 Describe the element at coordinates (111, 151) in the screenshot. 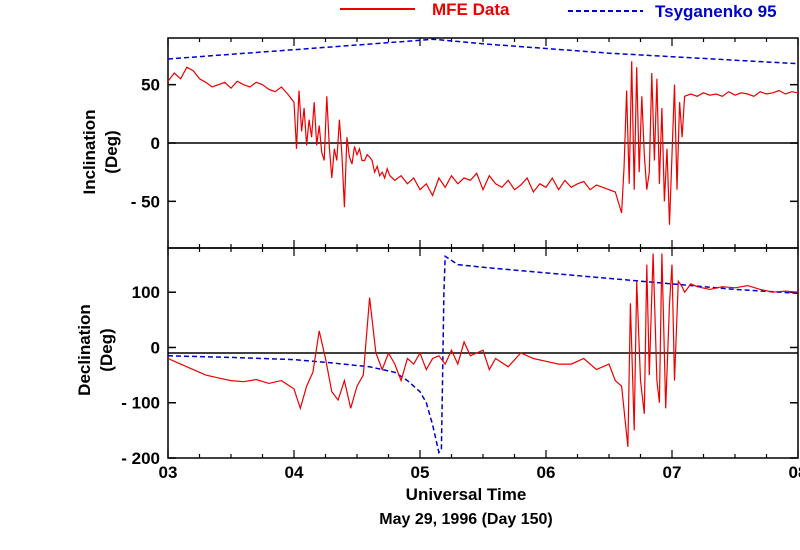

I see `inclination-ylabel-line2: (Deg)` at that location.